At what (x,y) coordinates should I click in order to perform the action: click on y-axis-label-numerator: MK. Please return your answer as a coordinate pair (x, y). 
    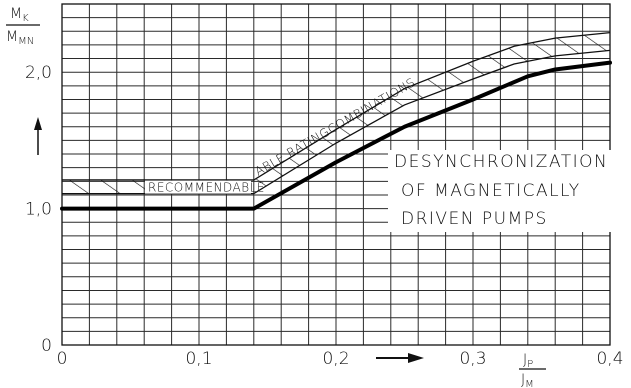
    Looking at the image, I should click on (19, 15).